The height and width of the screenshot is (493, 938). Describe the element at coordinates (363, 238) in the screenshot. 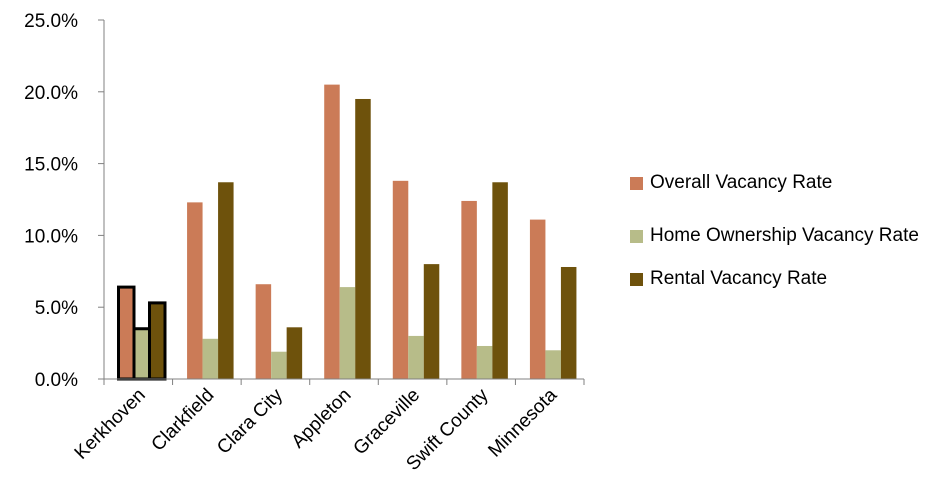

I see `bar-appleton-rental-vacancy-rate` at that location.